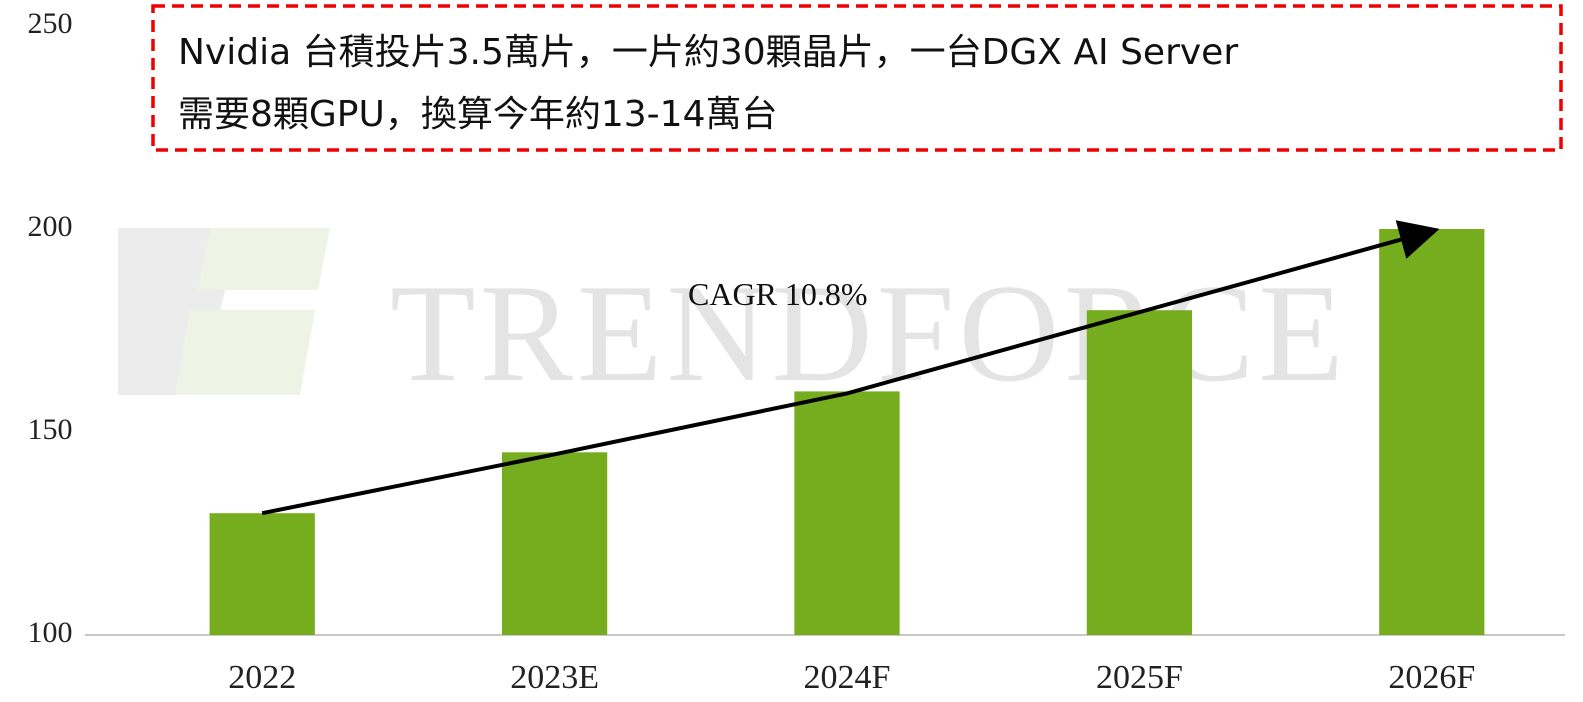 The image size is (1583, 702). What do you see at coordinates (50, 226) in the screenshot?
I see `y-tick-label: 200` at bounding box center [50, 226].